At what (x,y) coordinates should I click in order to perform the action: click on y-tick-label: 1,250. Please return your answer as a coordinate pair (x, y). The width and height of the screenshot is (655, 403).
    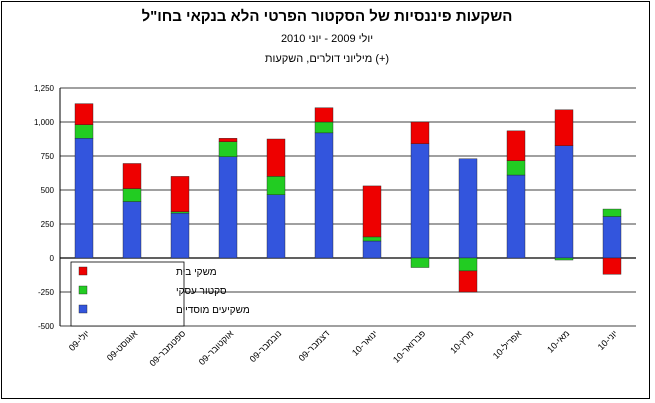
    Looking at the image, I should click on (44, 88).